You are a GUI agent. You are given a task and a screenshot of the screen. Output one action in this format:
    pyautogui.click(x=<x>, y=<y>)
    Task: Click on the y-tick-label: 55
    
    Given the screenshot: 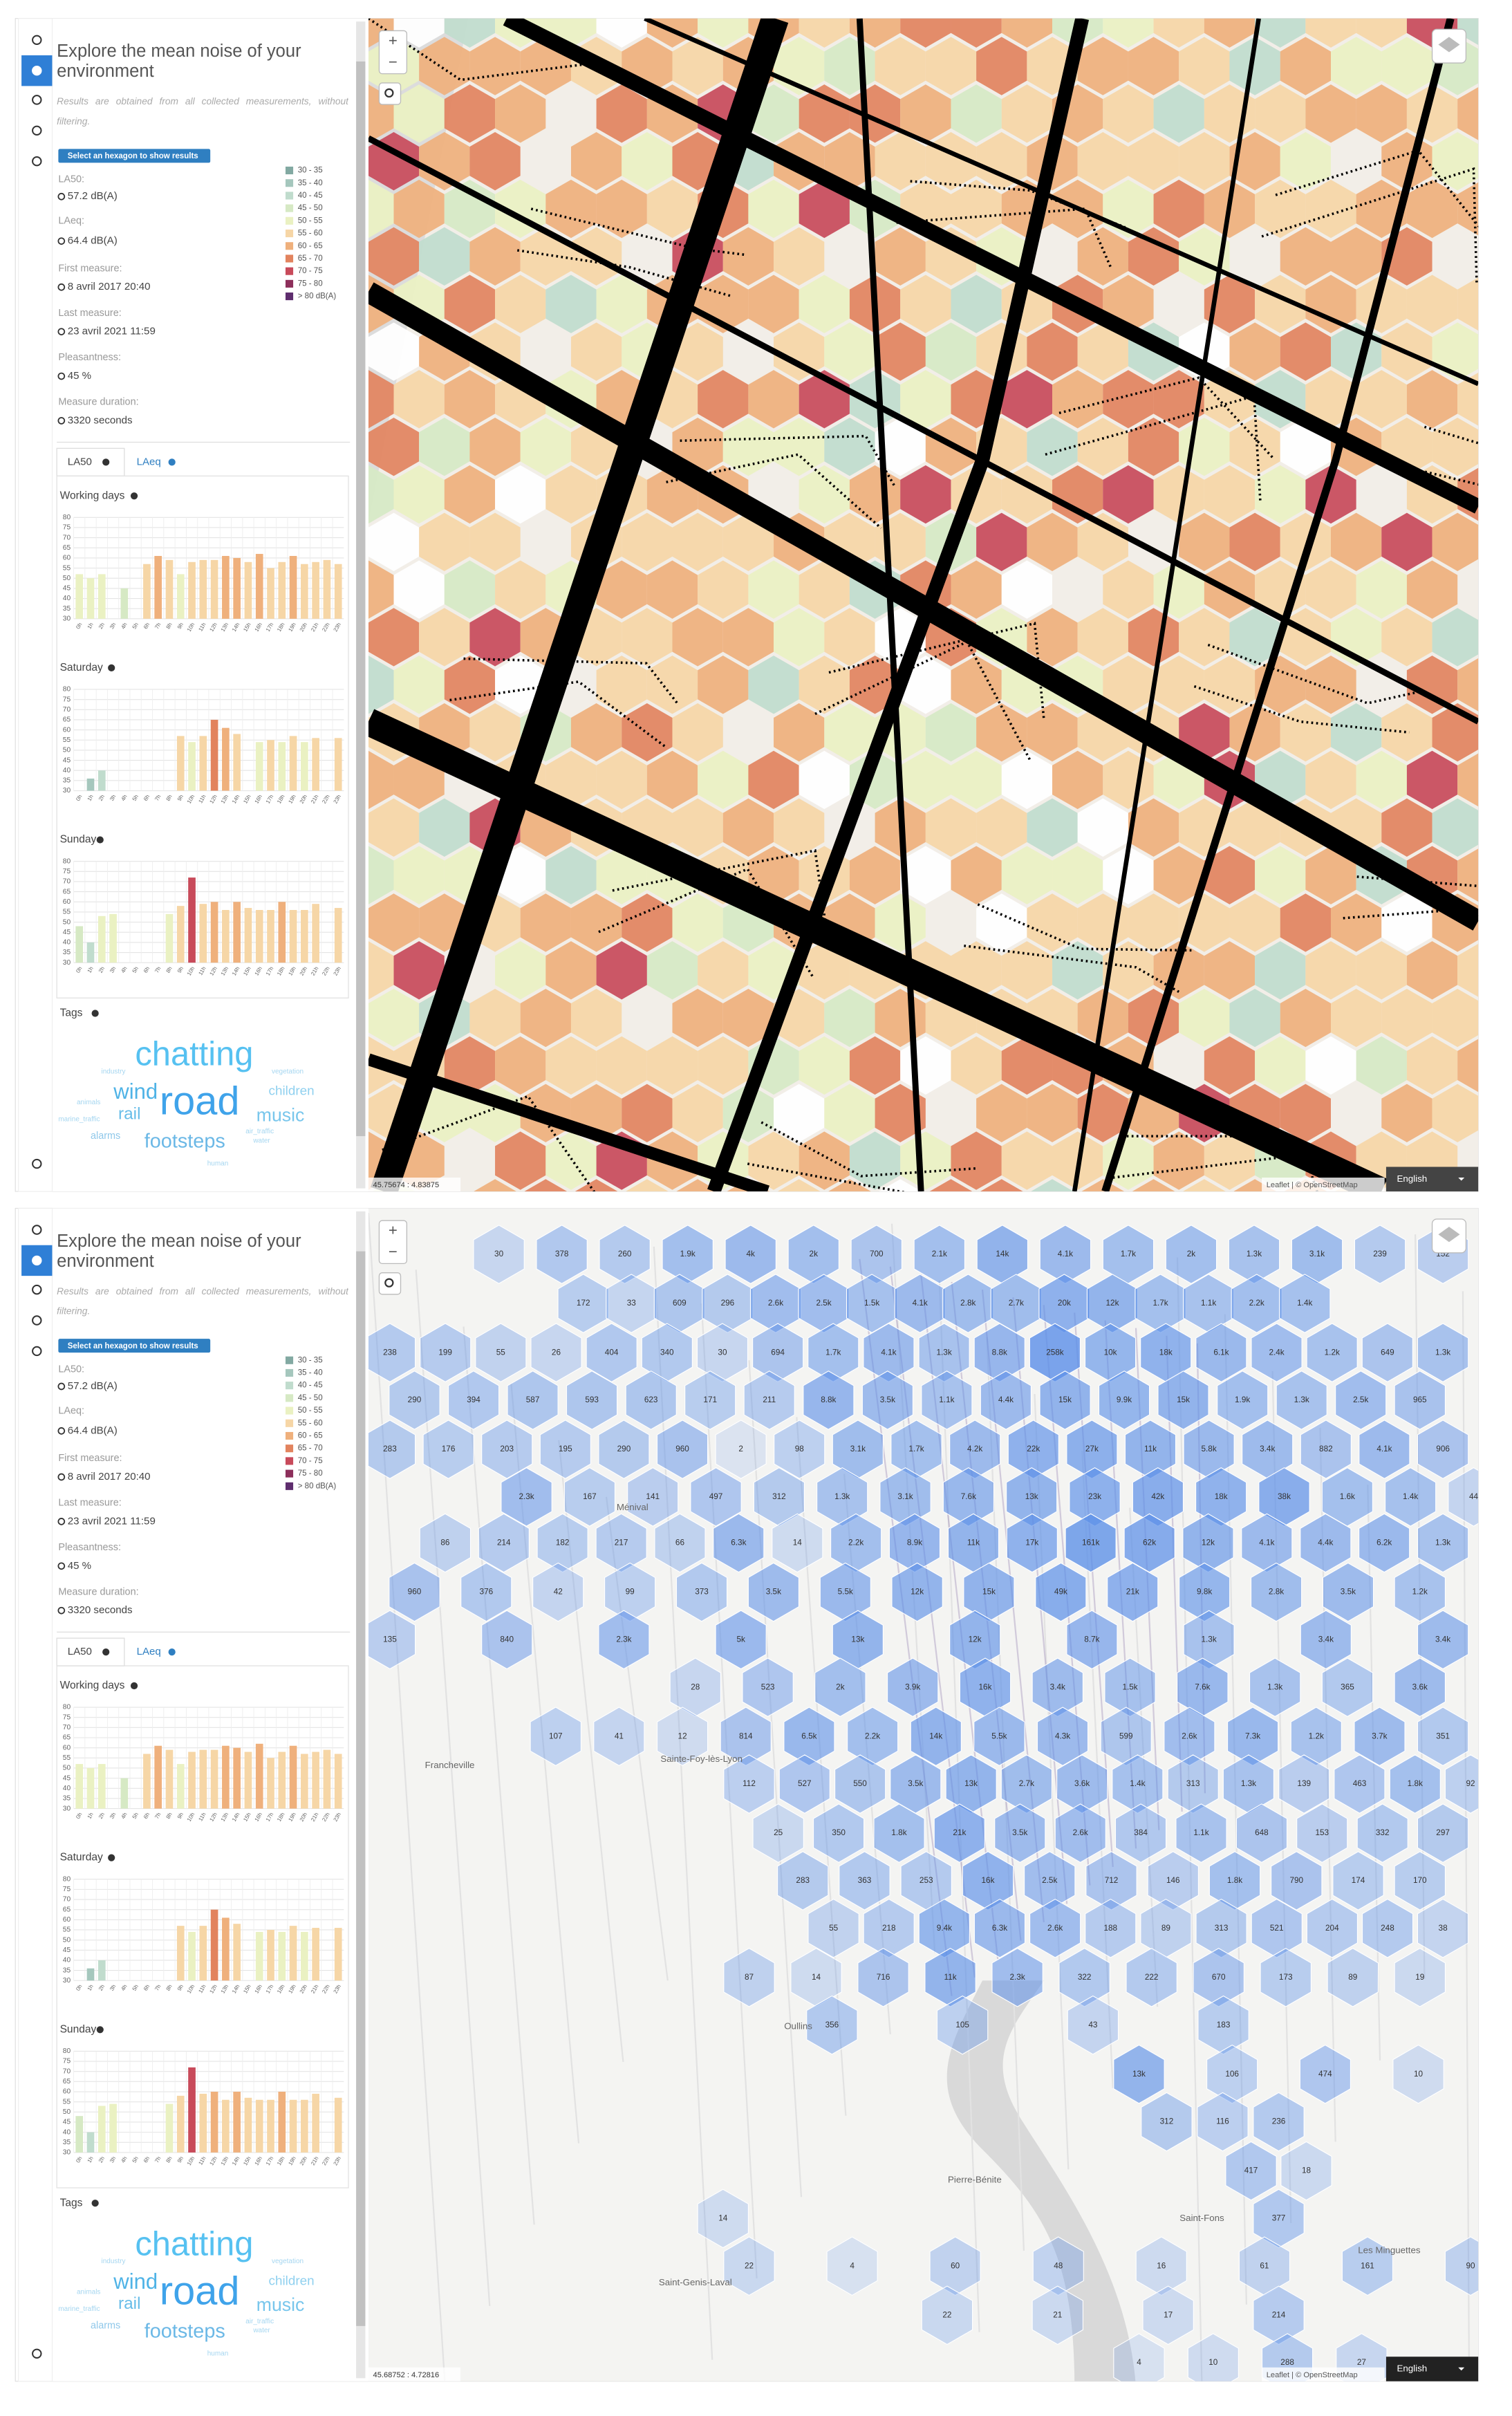 What is the action you would take?
    pyautogui.click(x=67, y=740)
    